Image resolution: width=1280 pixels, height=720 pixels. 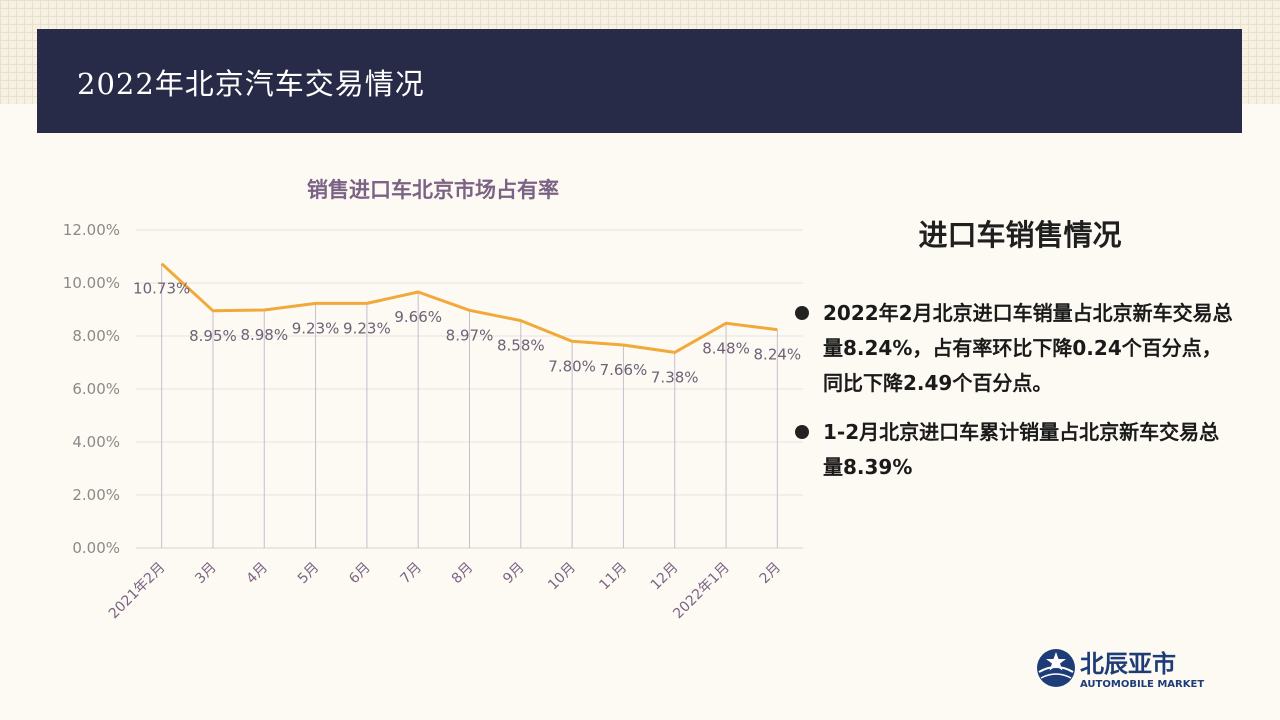 What do you see at coordinates (418, 317) in the screenshot?
I see `data-label: 9.66%` at bounding box center [418, 317].